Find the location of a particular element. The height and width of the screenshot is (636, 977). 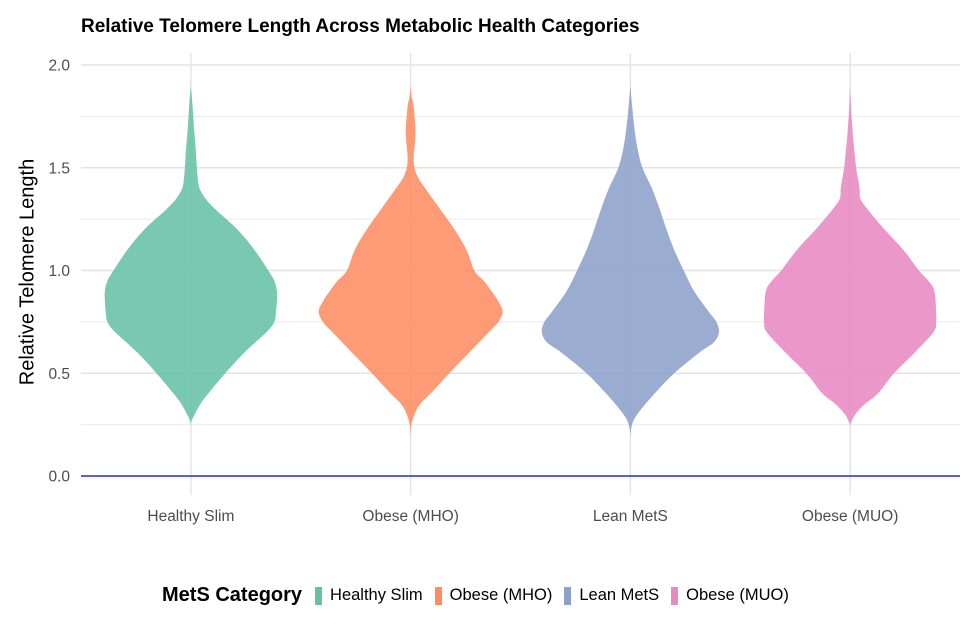

y-tick-label: 1.0 is located at coordinates (59, 271).